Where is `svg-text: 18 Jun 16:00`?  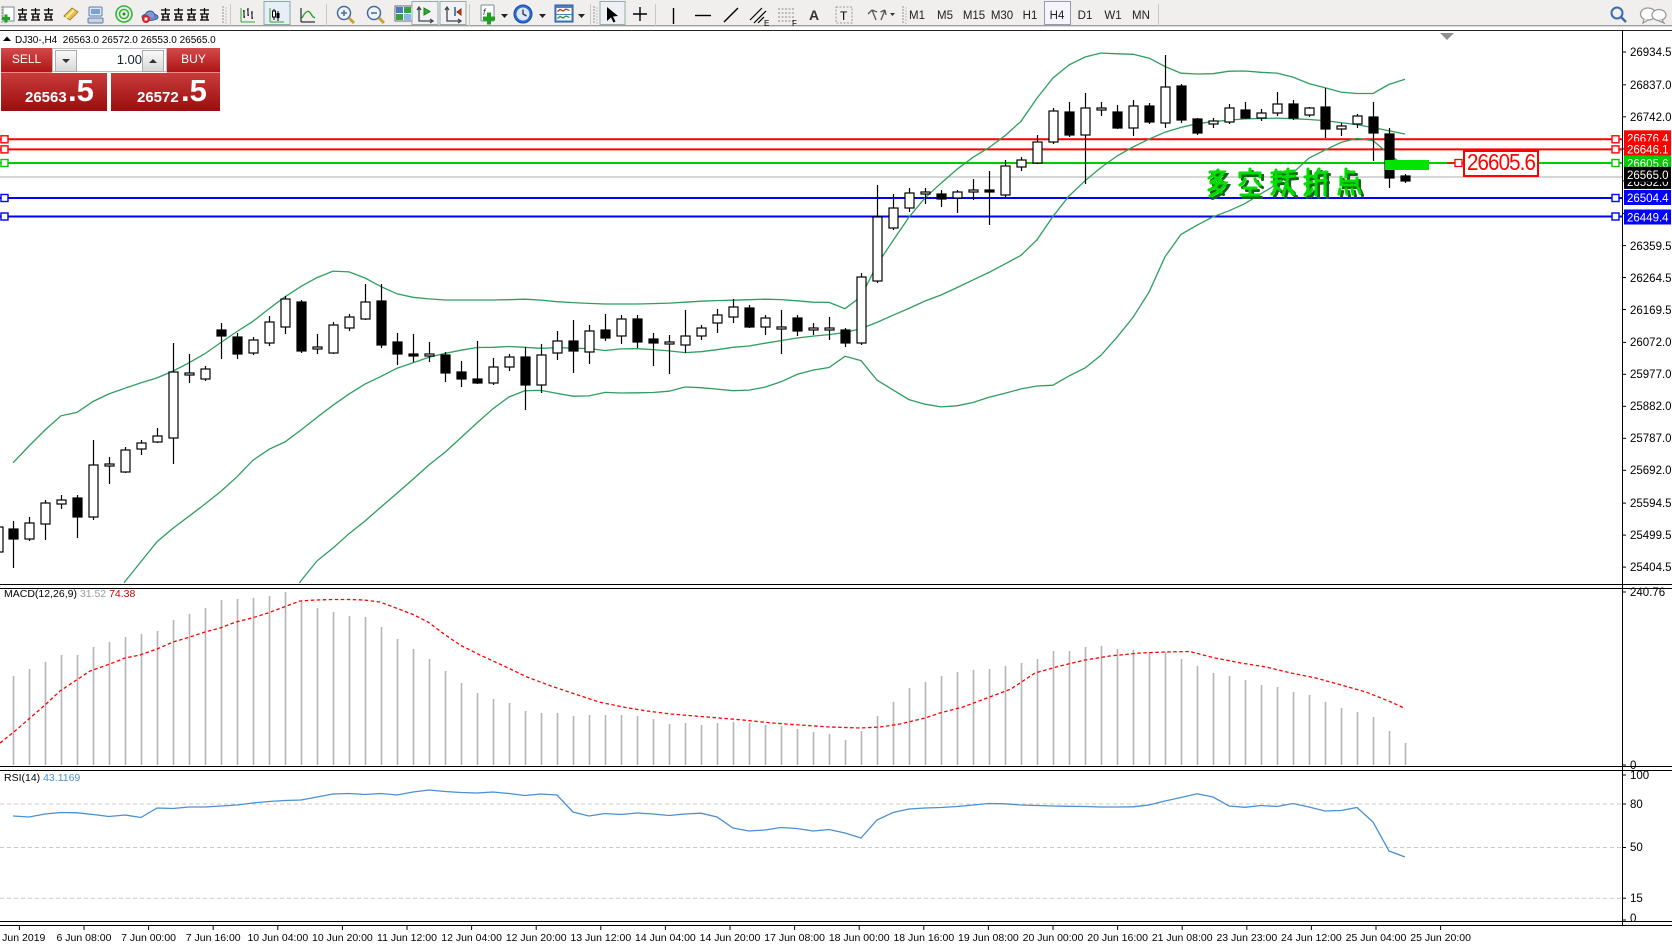 svg-text: 18 Jun 16:00 is located at coordinates (923, 938).